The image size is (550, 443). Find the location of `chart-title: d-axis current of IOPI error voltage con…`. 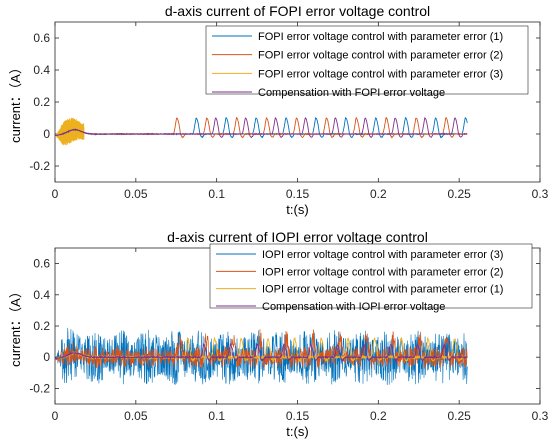

chart-title: d-axis current of IOPI error voltage con… is located at coordinates (297, 237).